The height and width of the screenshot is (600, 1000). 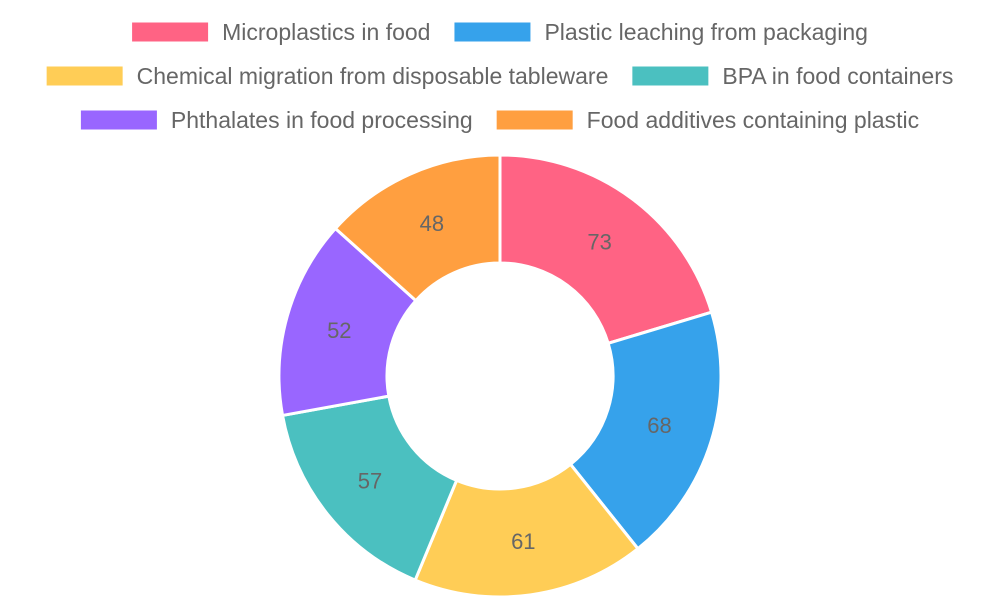 I want to click on legend-item-microplastics-in-food: Microplastics in food, so click(x=281, y=32).